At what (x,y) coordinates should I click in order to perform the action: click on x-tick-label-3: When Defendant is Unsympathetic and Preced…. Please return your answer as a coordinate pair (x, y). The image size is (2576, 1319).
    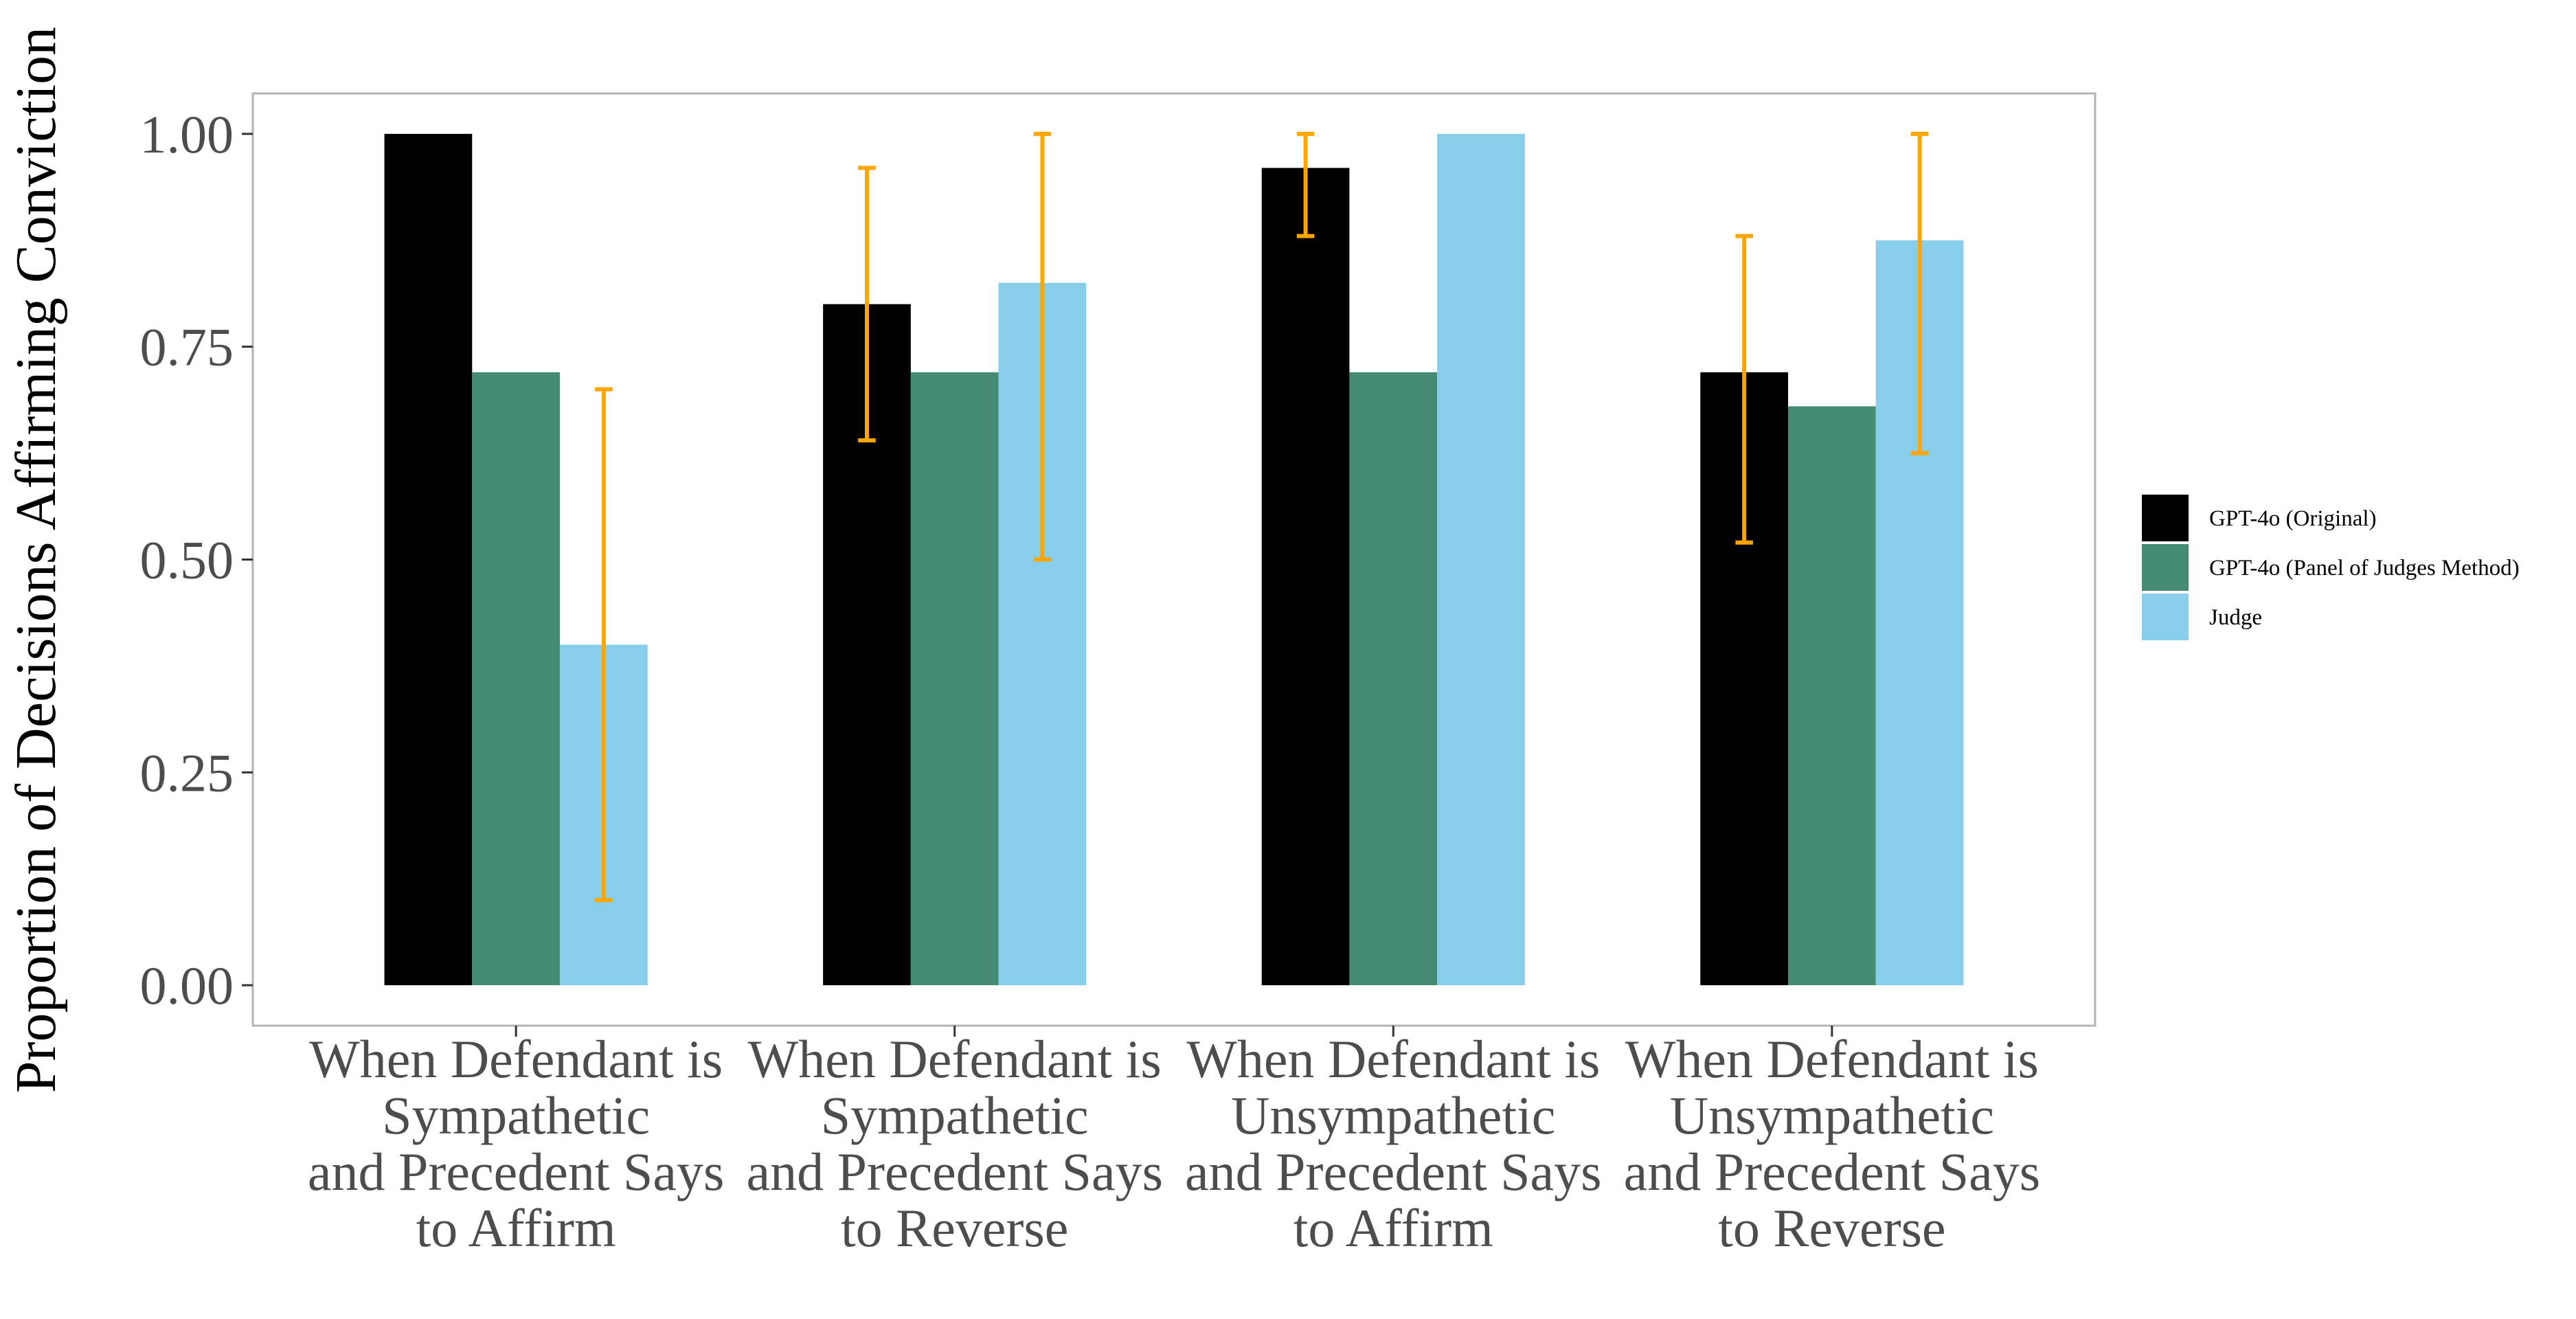
    Looking at the image, I should click on (1393, 1144).